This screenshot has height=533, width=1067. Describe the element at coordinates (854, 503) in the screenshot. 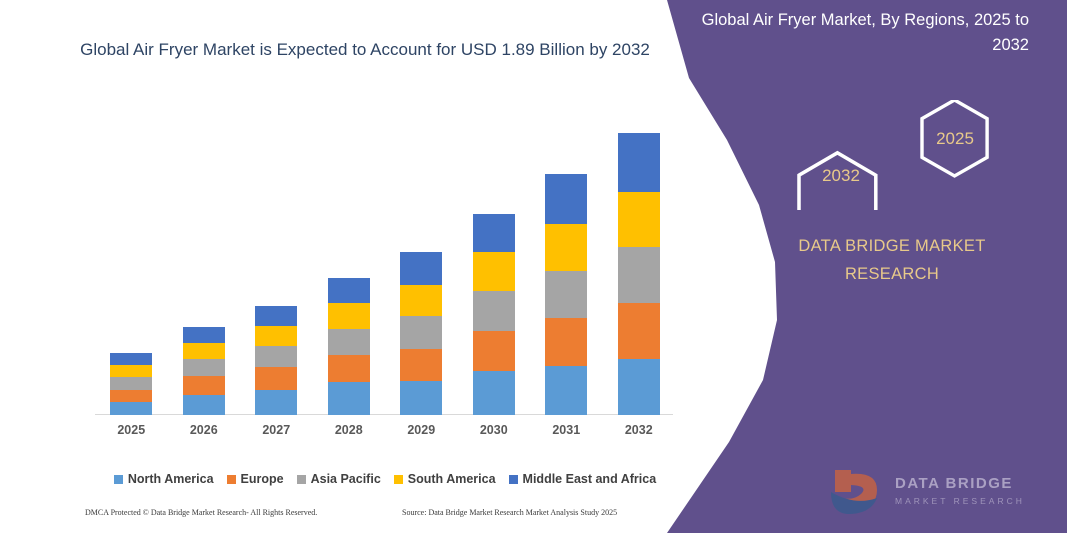

I see `logo-mark-blue` at that location.